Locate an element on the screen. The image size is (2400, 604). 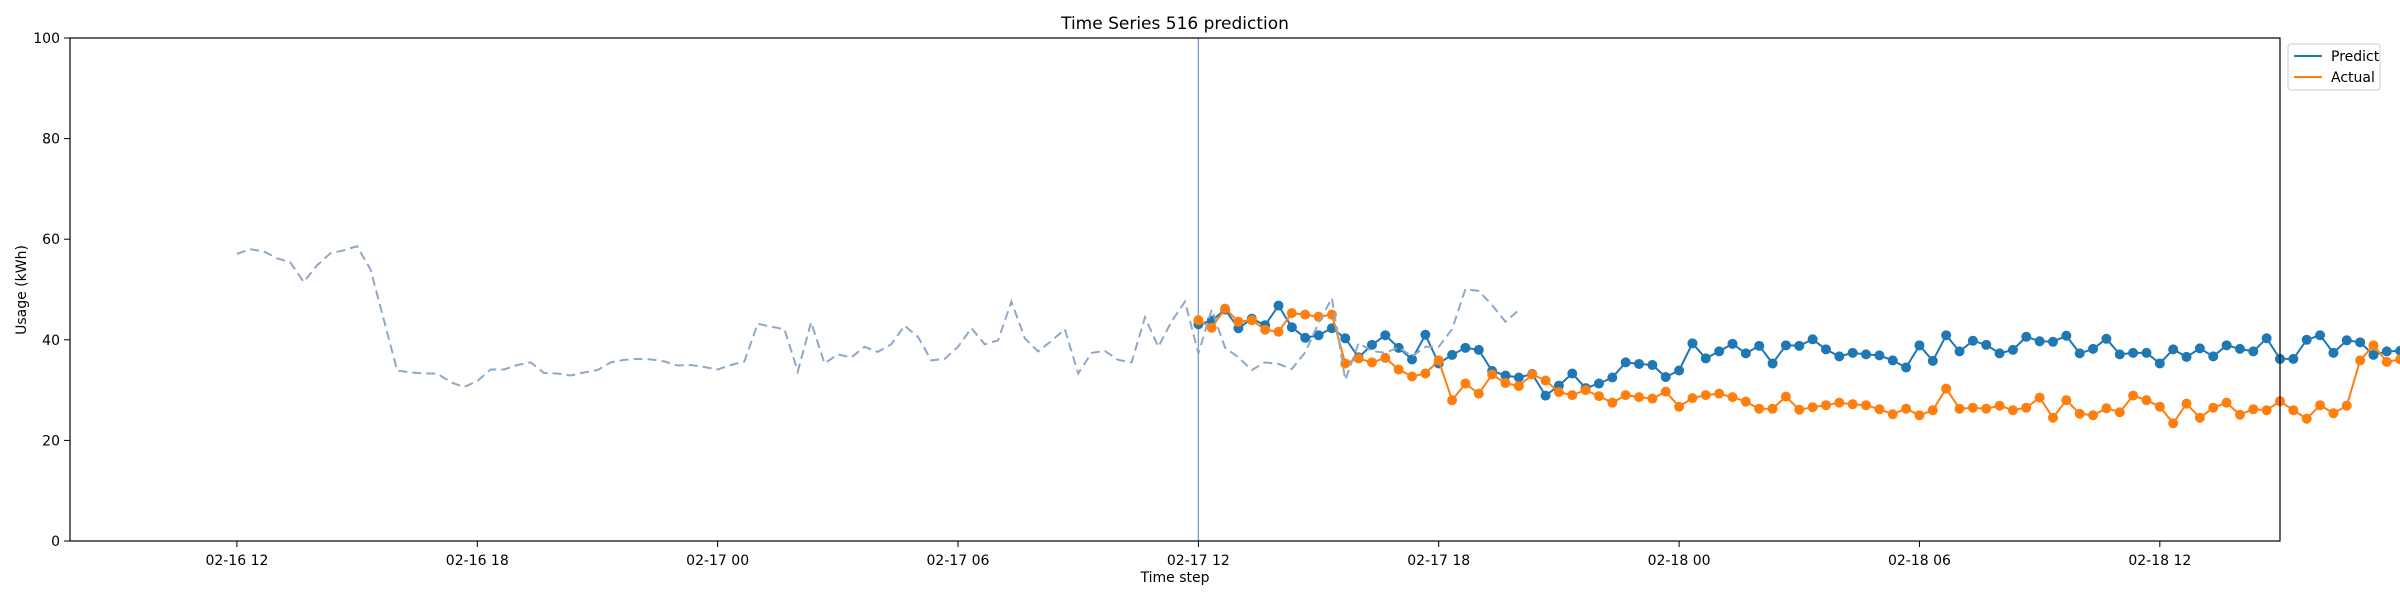
y-tick-label: 100 is located at coordinates (46, 39).